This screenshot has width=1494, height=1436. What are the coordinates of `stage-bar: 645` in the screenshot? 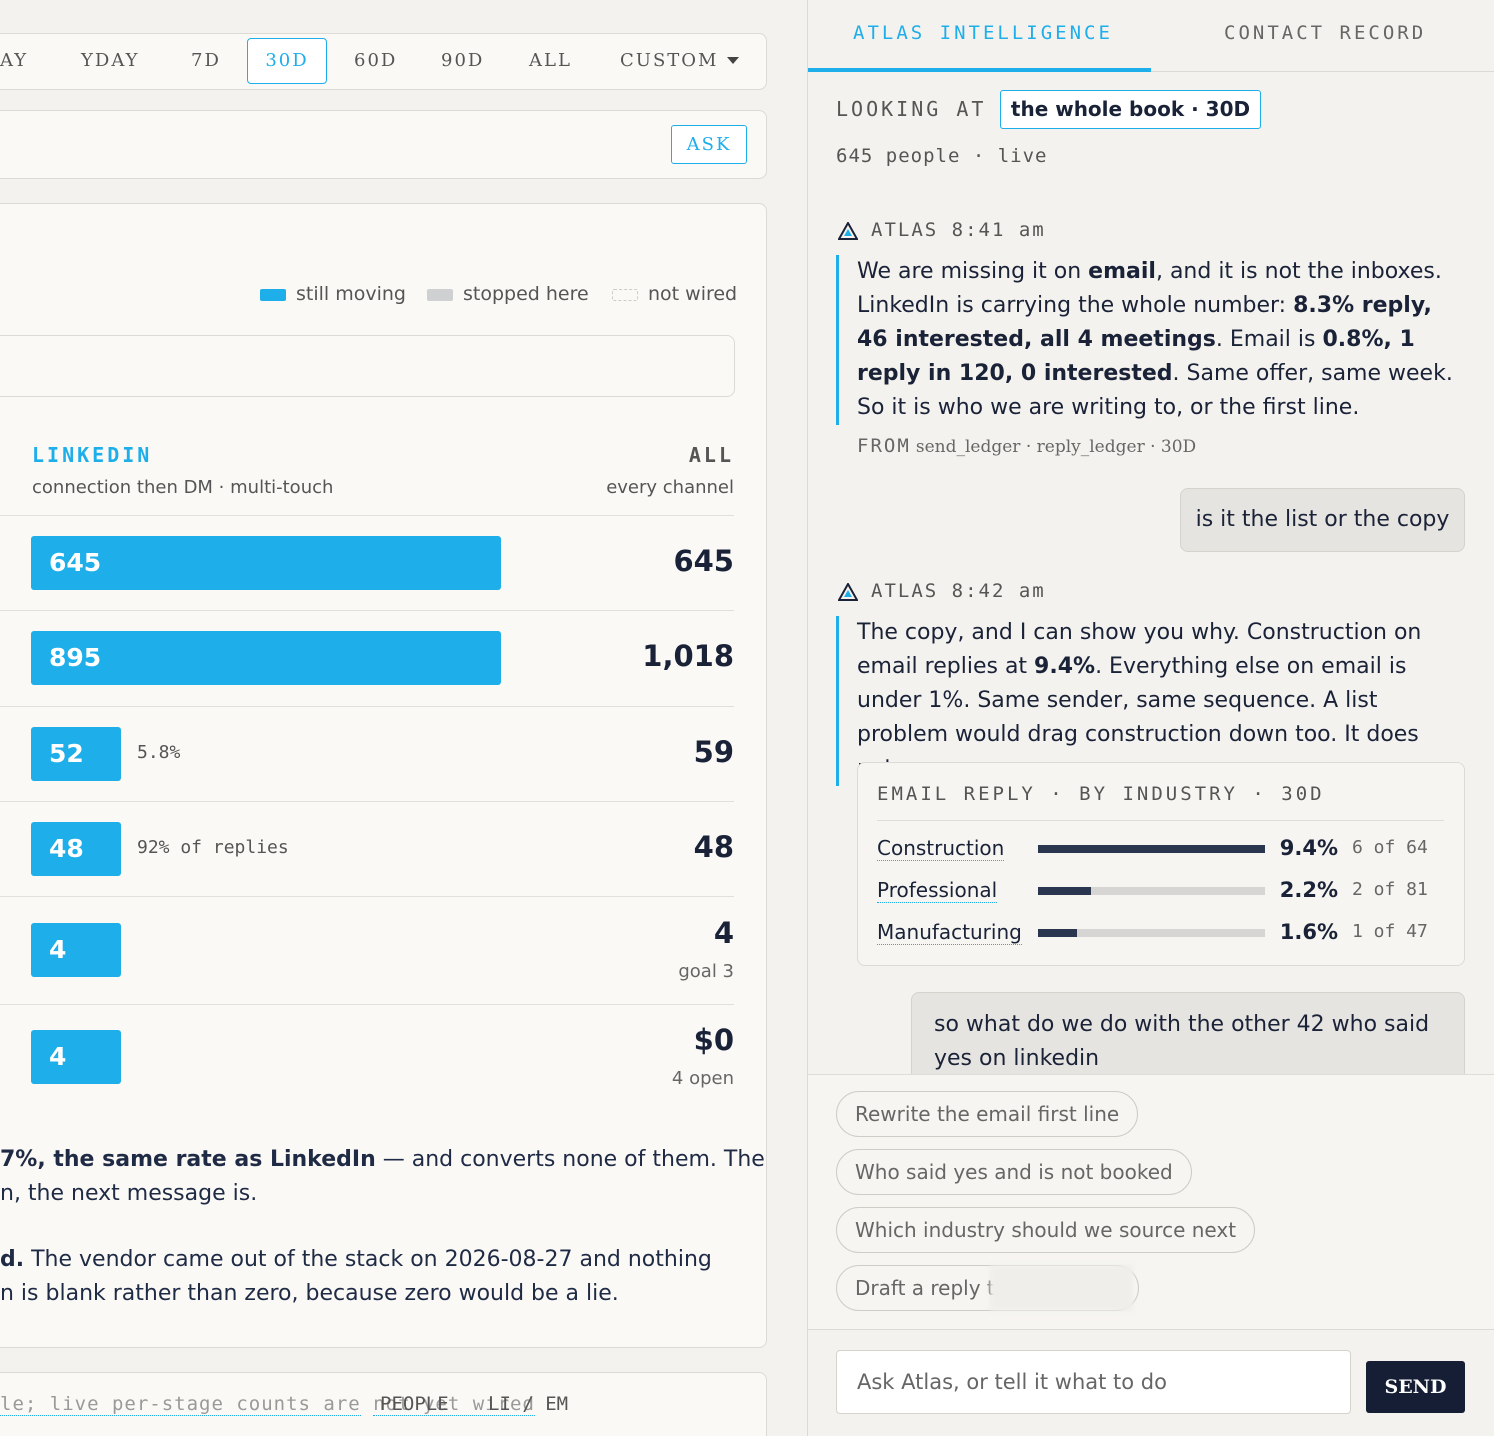 It's located at (266, 563).